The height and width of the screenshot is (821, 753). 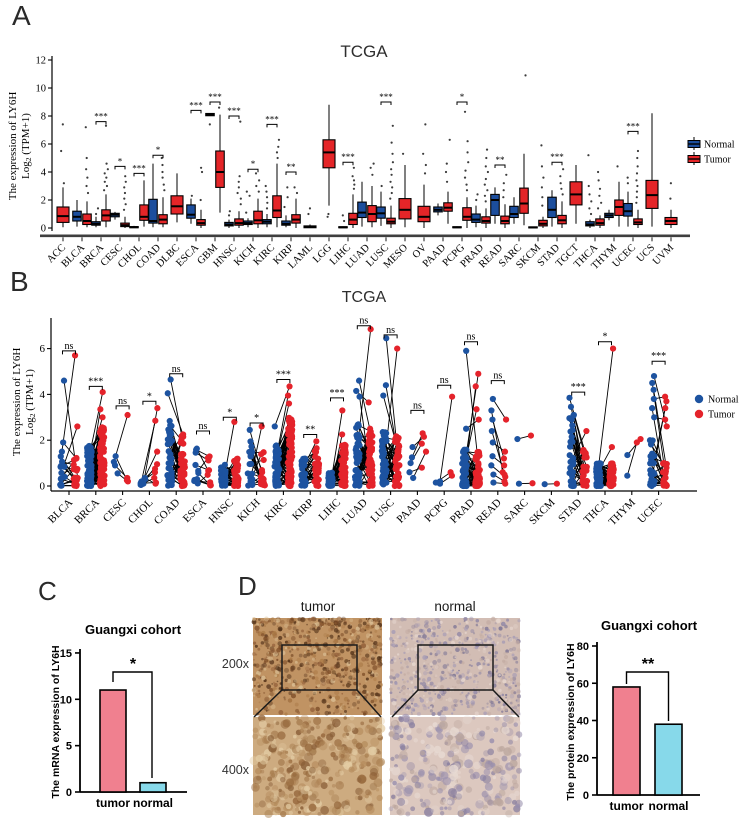 What do you see at coordinates (113, 803) in the screenshot?
I see `svg-text: tumor` at bounding box center [113, 803].